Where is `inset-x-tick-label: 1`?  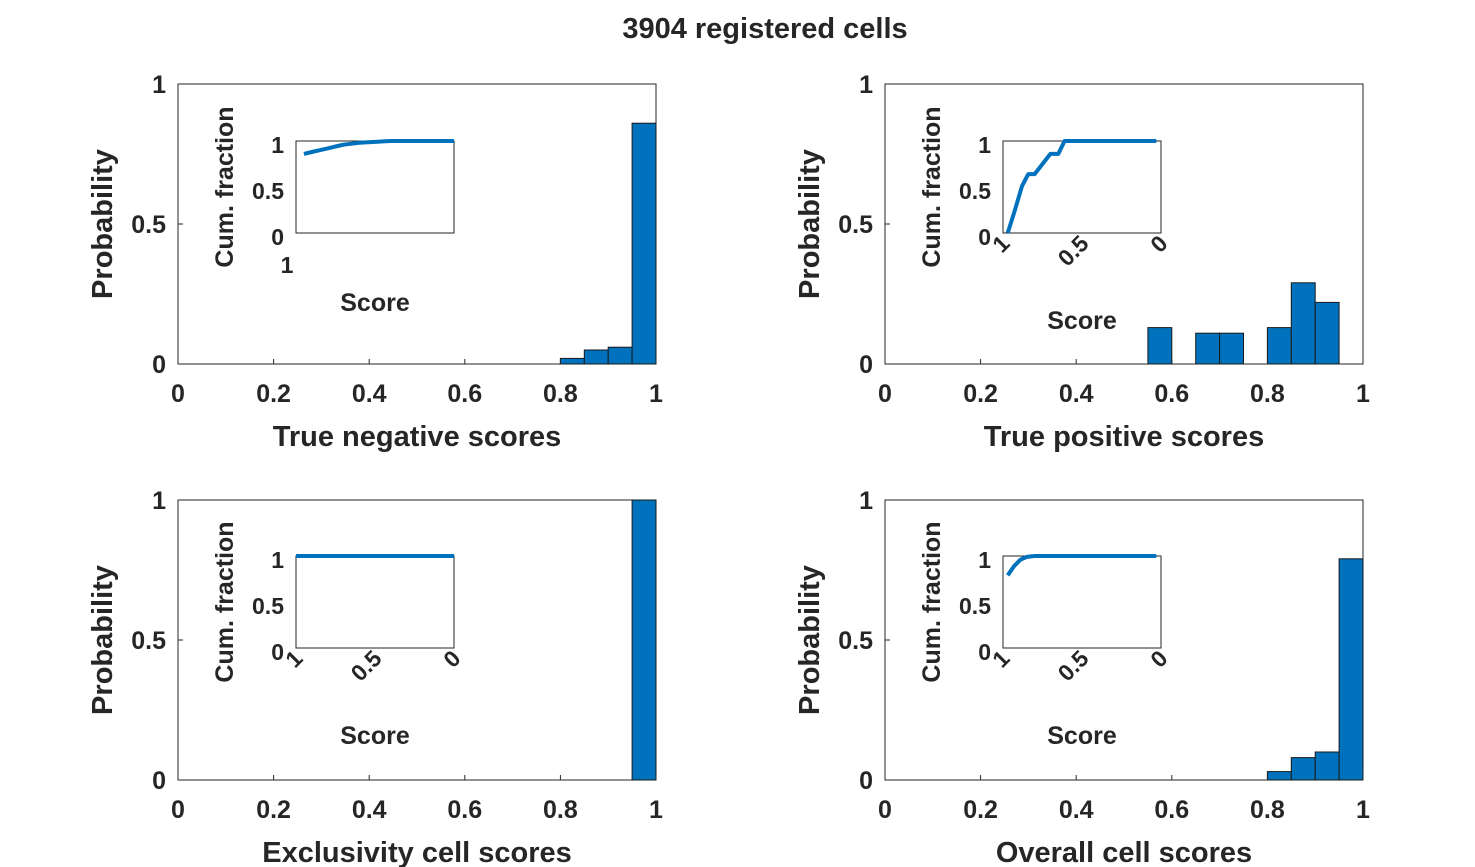
inset-x-tick-label: 1 is located at coordinates (287, 265).